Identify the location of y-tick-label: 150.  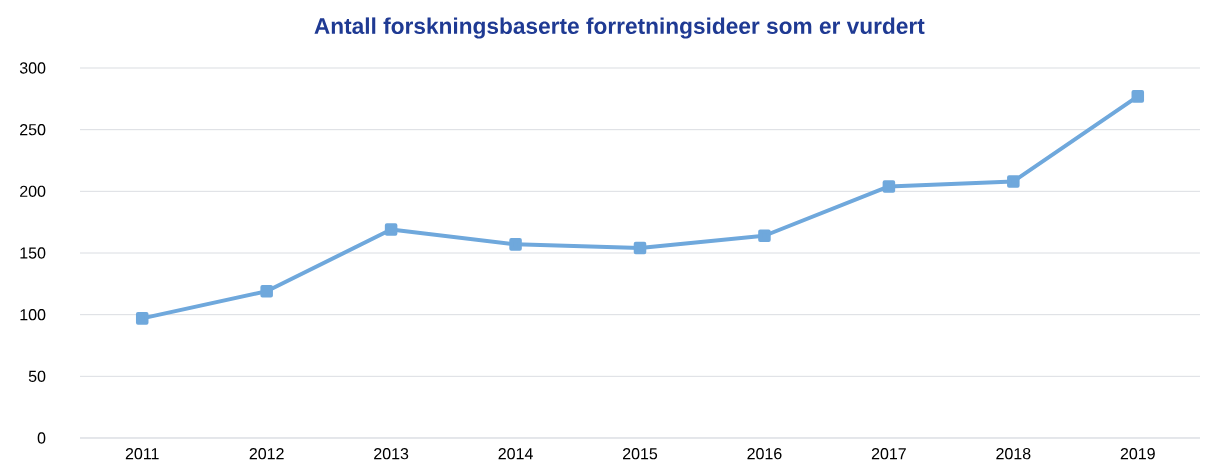
(33, 253).